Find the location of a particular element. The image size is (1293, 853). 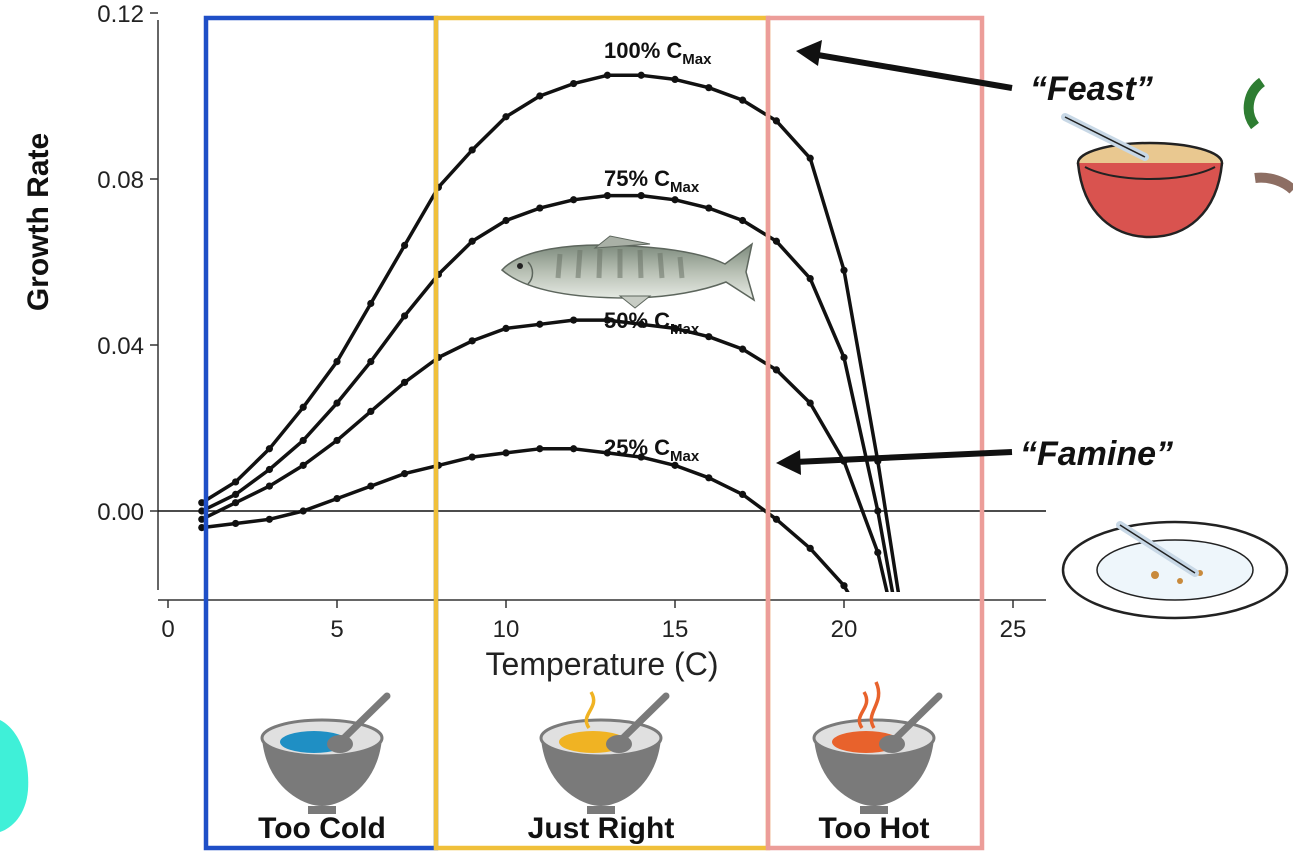

y-tick-label: 0.08 is located at coordinates (120, 180).